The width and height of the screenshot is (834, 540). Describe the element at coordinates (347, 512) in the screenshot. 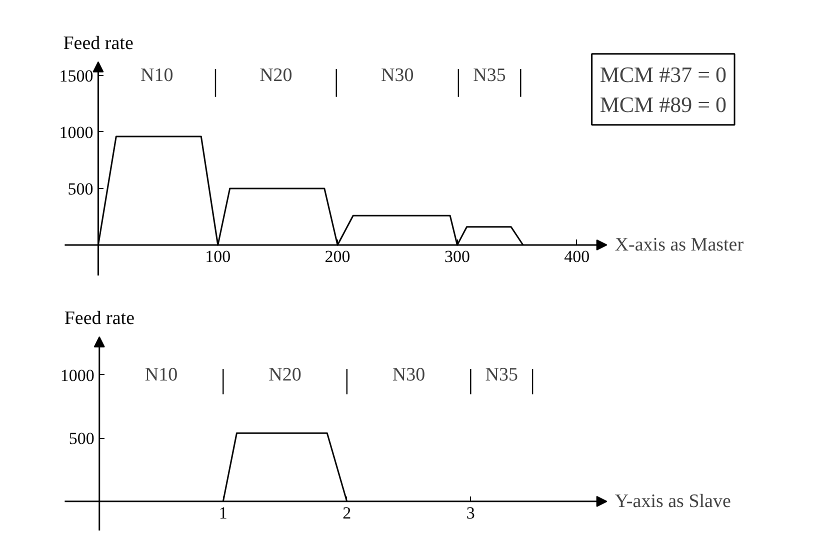

I see `x-tick-label: 2` at that location.